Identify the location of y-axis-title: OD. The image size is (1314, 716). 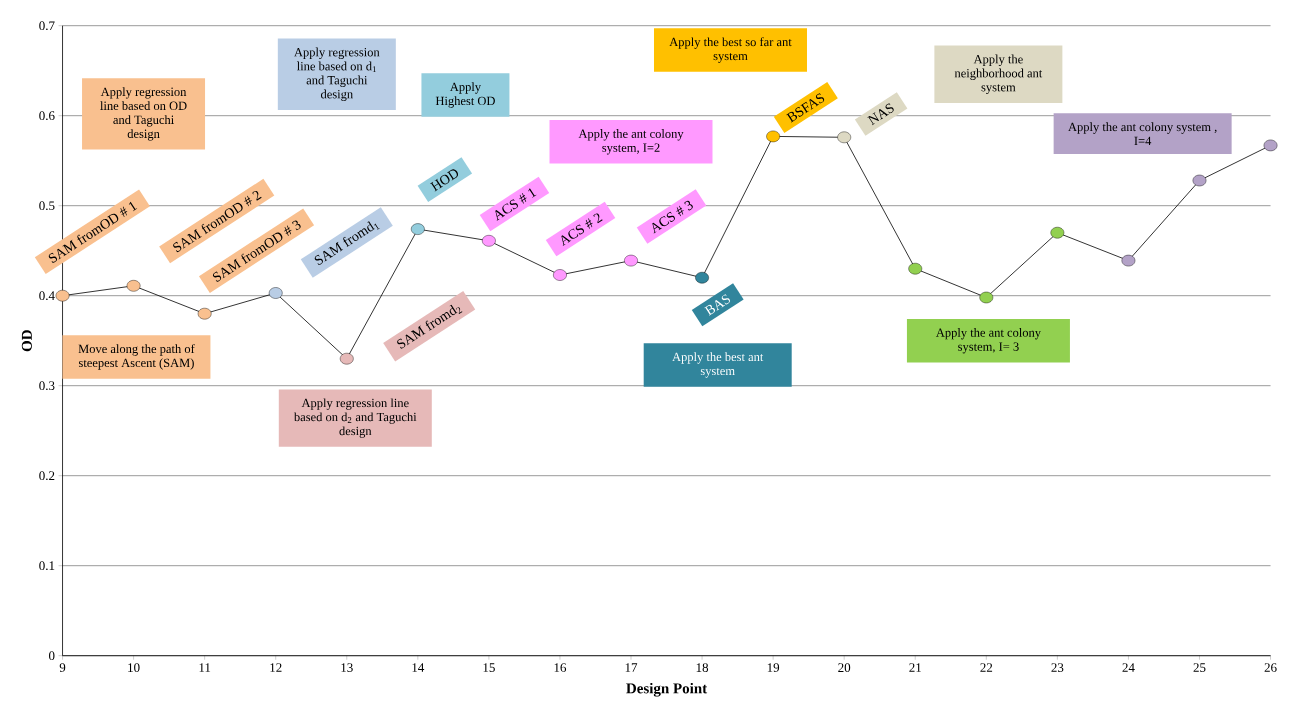
(26, 341).